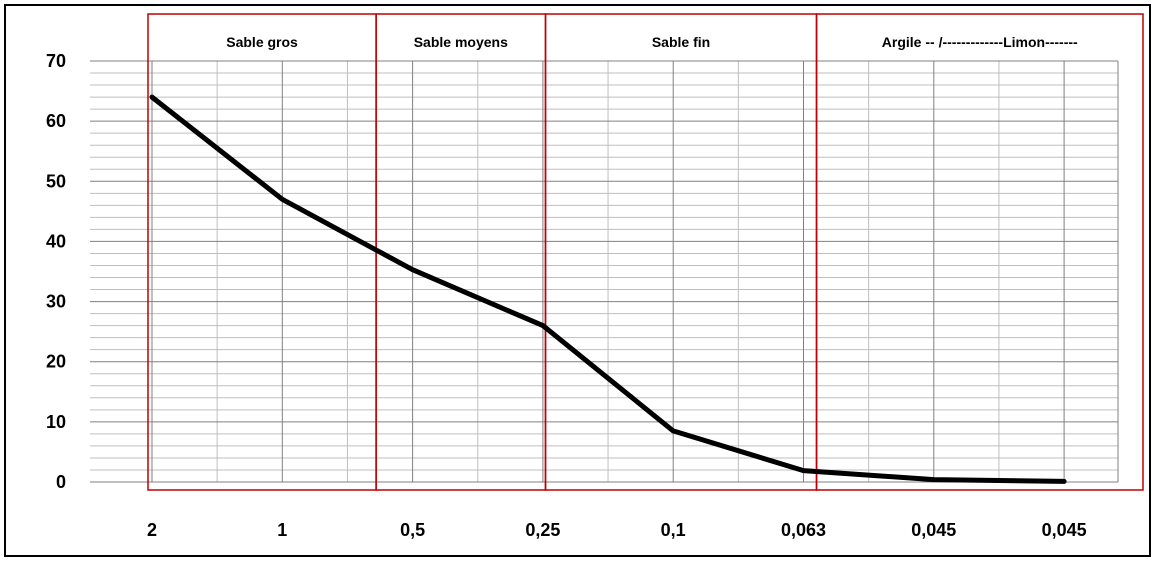 The width and height of the screenshot is (1155, 561). I want to click on y-tick-label: 30, so click(56, 302).